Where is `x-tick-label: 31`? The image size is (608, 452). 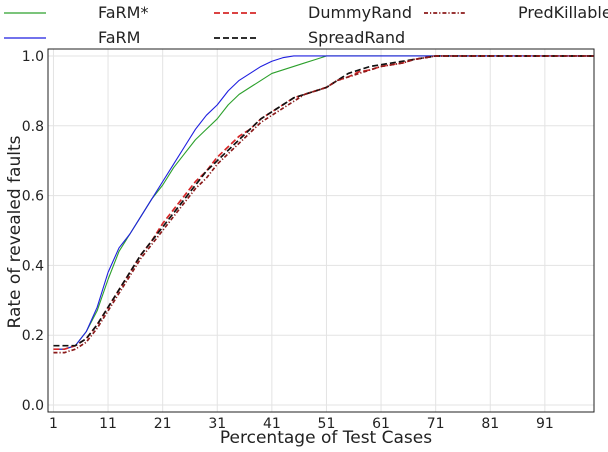 x-tick-label: 31 is located at coordinates (217, 424).